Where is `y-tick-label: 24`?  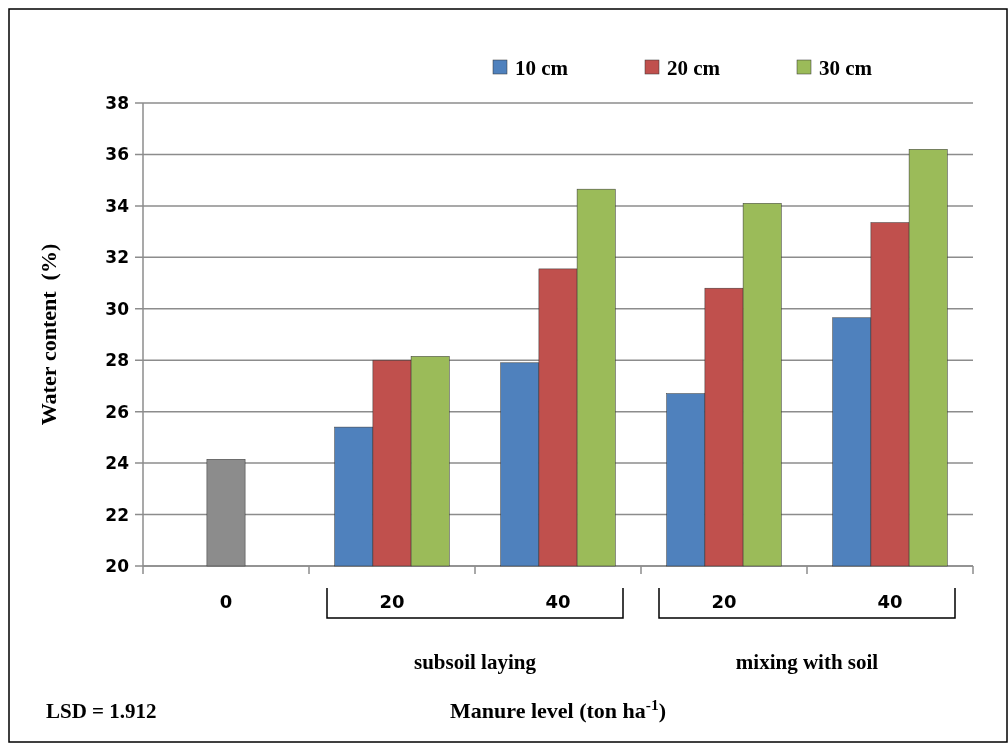 y-tick-label: 24 is located at coordinates (117, 463).